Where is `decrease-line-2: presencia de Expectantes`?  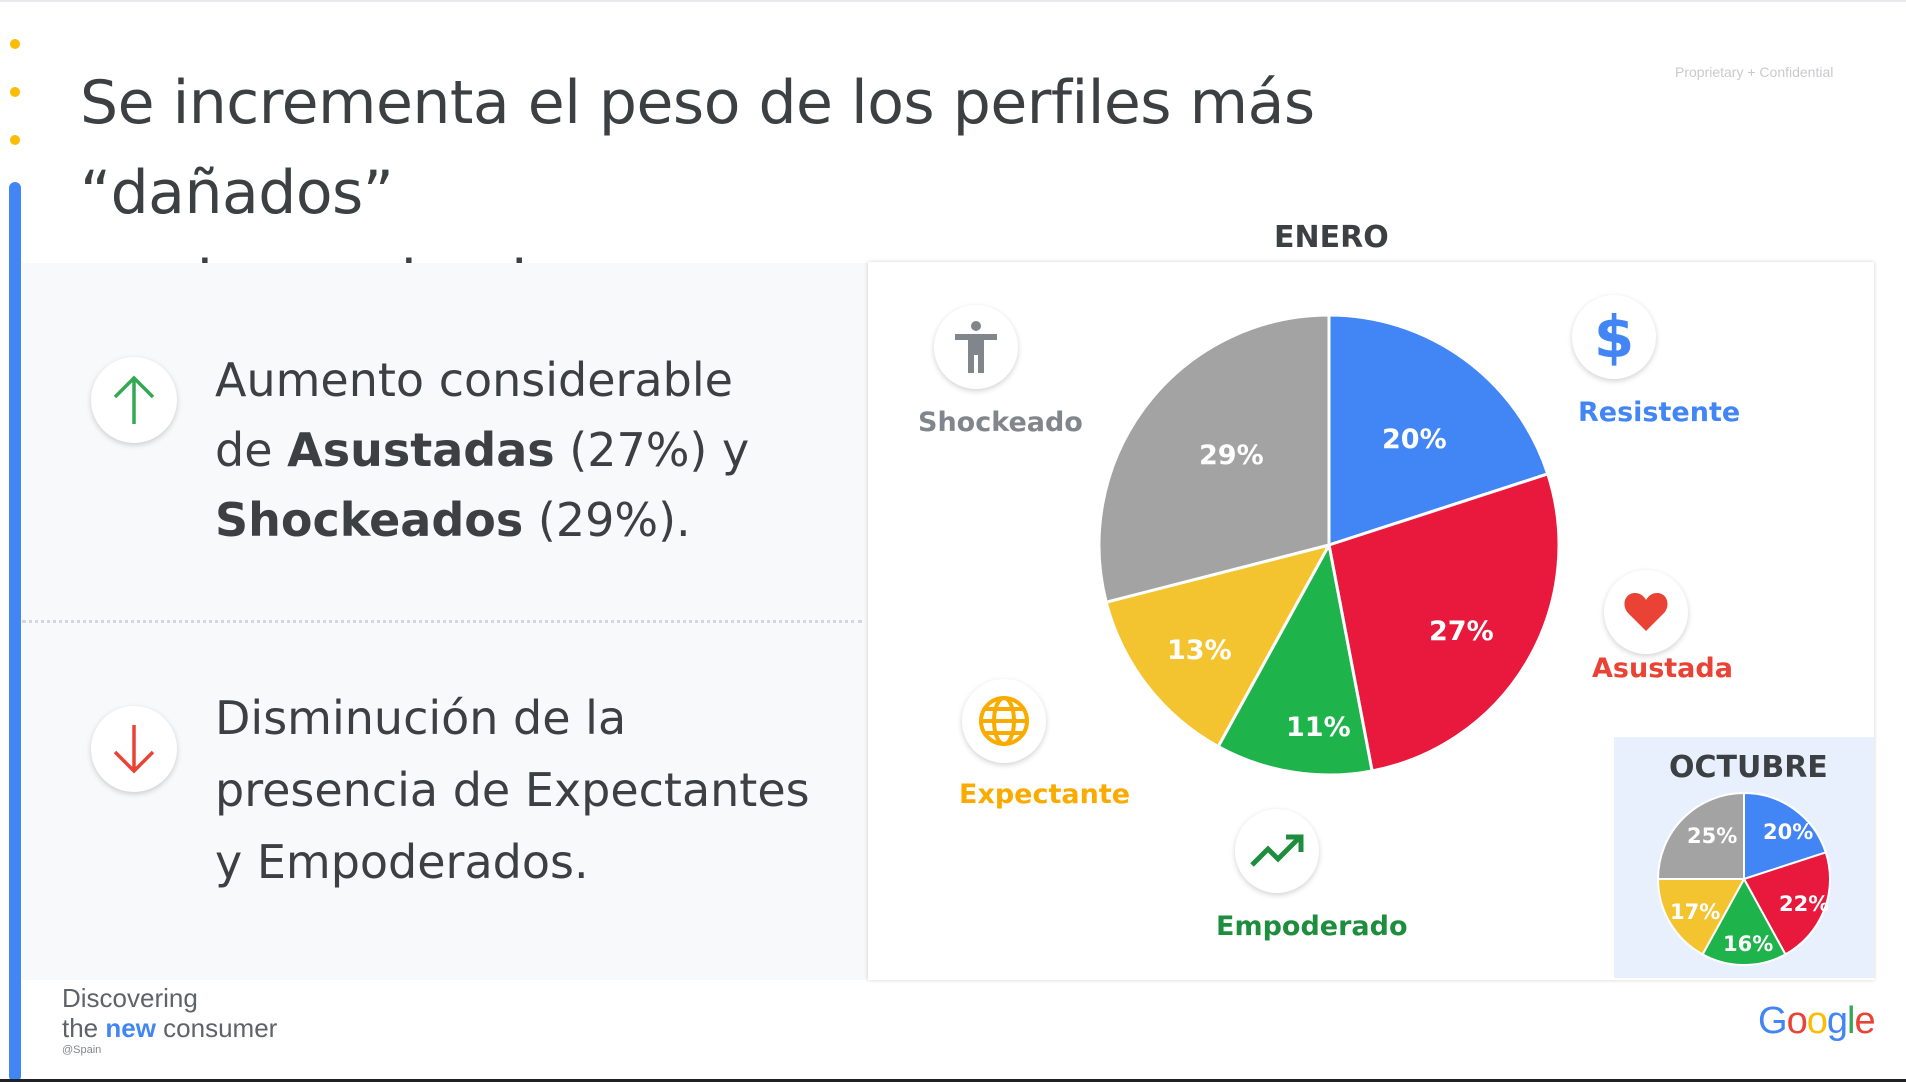
decrease-line-2: presencia de Expectantes is located at coordinates (512, 790).